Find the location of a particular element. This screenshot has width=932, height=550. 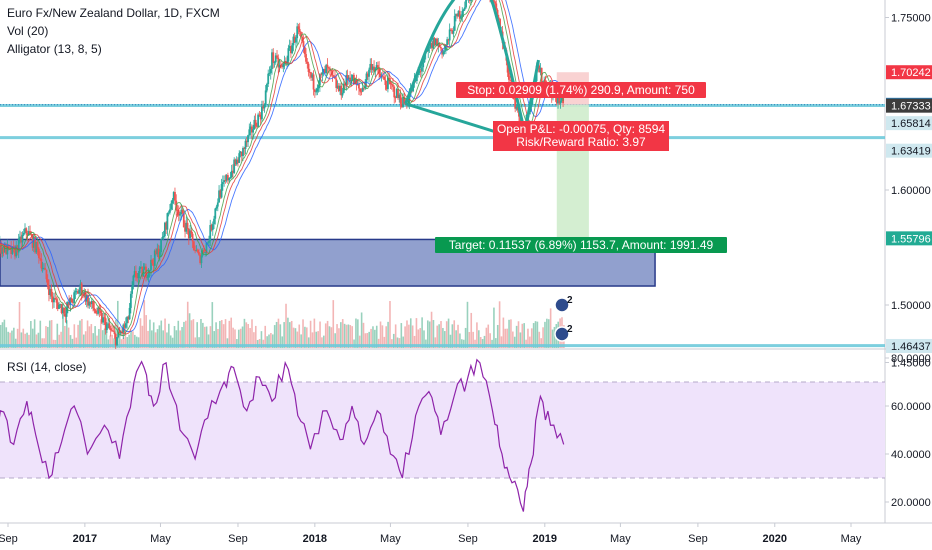

alligator-legend: Alligator (13, 8, 5) is located at coordinates (54, 49).